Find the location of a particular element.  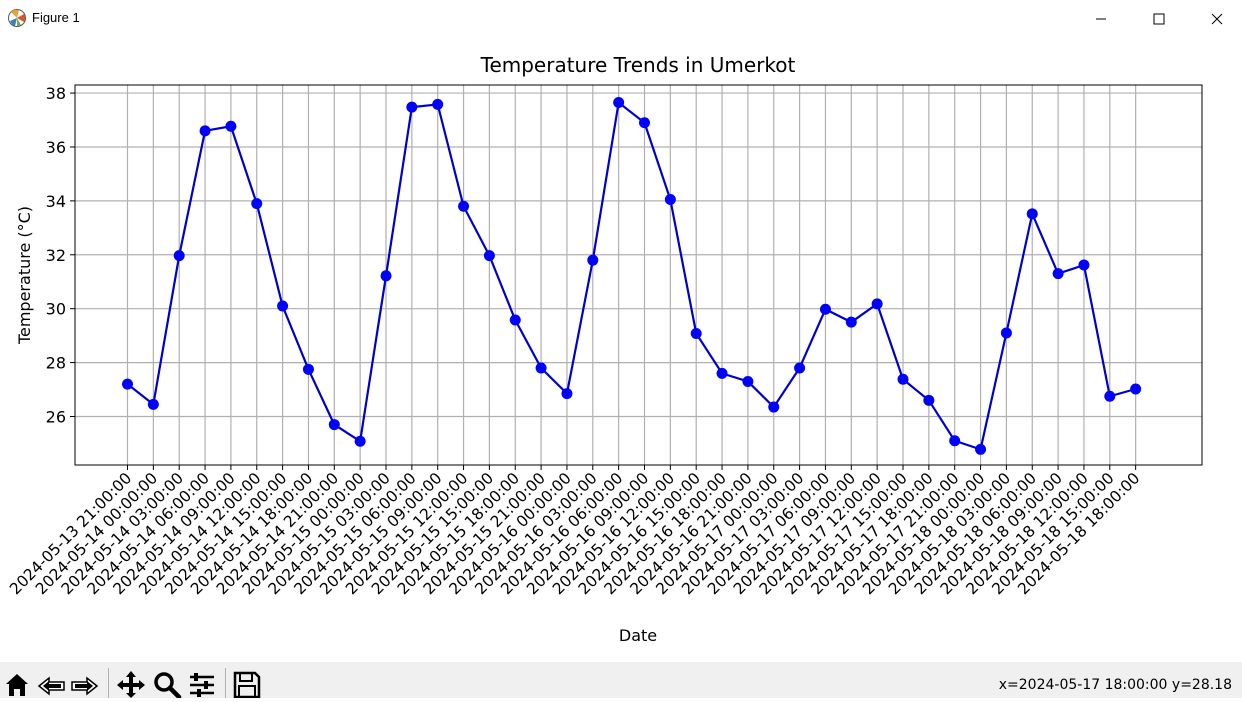

minimize-icon is located at coordinates (1101, 19).